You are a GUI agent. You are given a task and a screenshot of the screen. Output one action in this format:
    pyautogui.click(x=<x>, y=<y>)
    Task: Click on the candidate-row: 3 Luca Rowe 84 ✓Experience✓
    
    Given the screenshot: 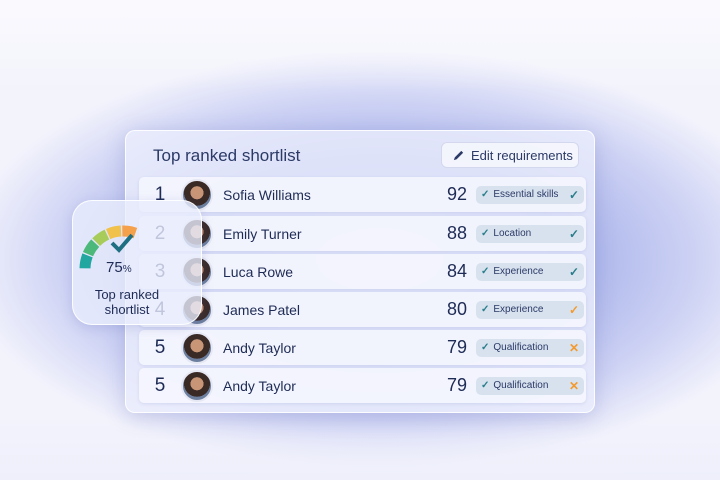 What is the action you would take?
    pyautogui.click(x=362, y=271)
    